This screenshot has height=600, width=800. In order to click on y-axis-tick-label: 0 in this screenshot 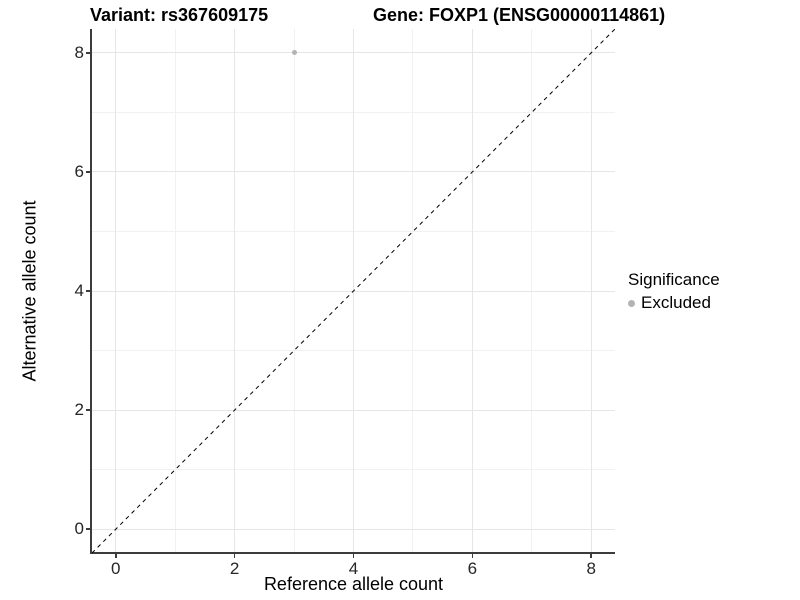, I will do `click(79, 529)`.